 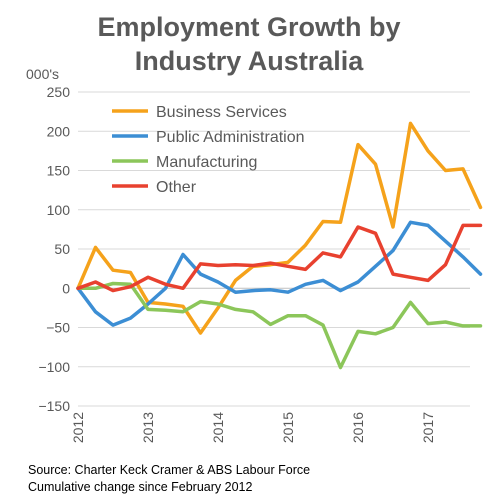 What do you see at coordinates (66, 288) in the screenshot?
I see `y-tick-label: 0` at bounding box center [66, 288].